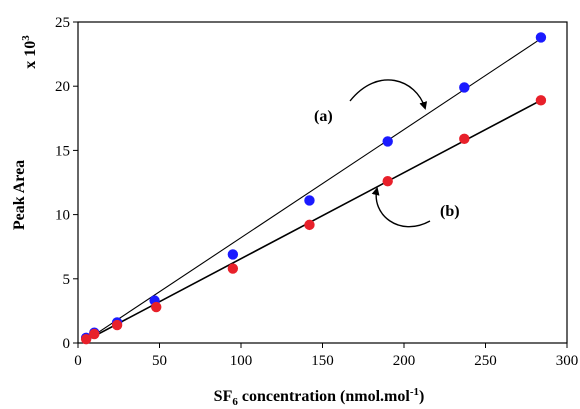 The image size is (580, 409). I want to click on y-tick-label: 5, so click(67, 280).